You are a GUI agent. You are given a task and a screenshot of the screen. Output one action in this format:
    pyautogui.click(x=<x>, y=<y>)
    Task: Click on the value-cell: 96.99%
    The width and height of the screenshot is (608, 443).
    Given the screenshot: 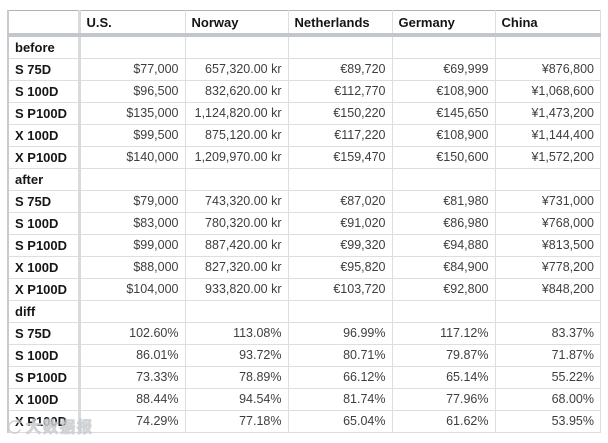 What is the action you would take?
    pyautogui.click(x=340, y=333)
    